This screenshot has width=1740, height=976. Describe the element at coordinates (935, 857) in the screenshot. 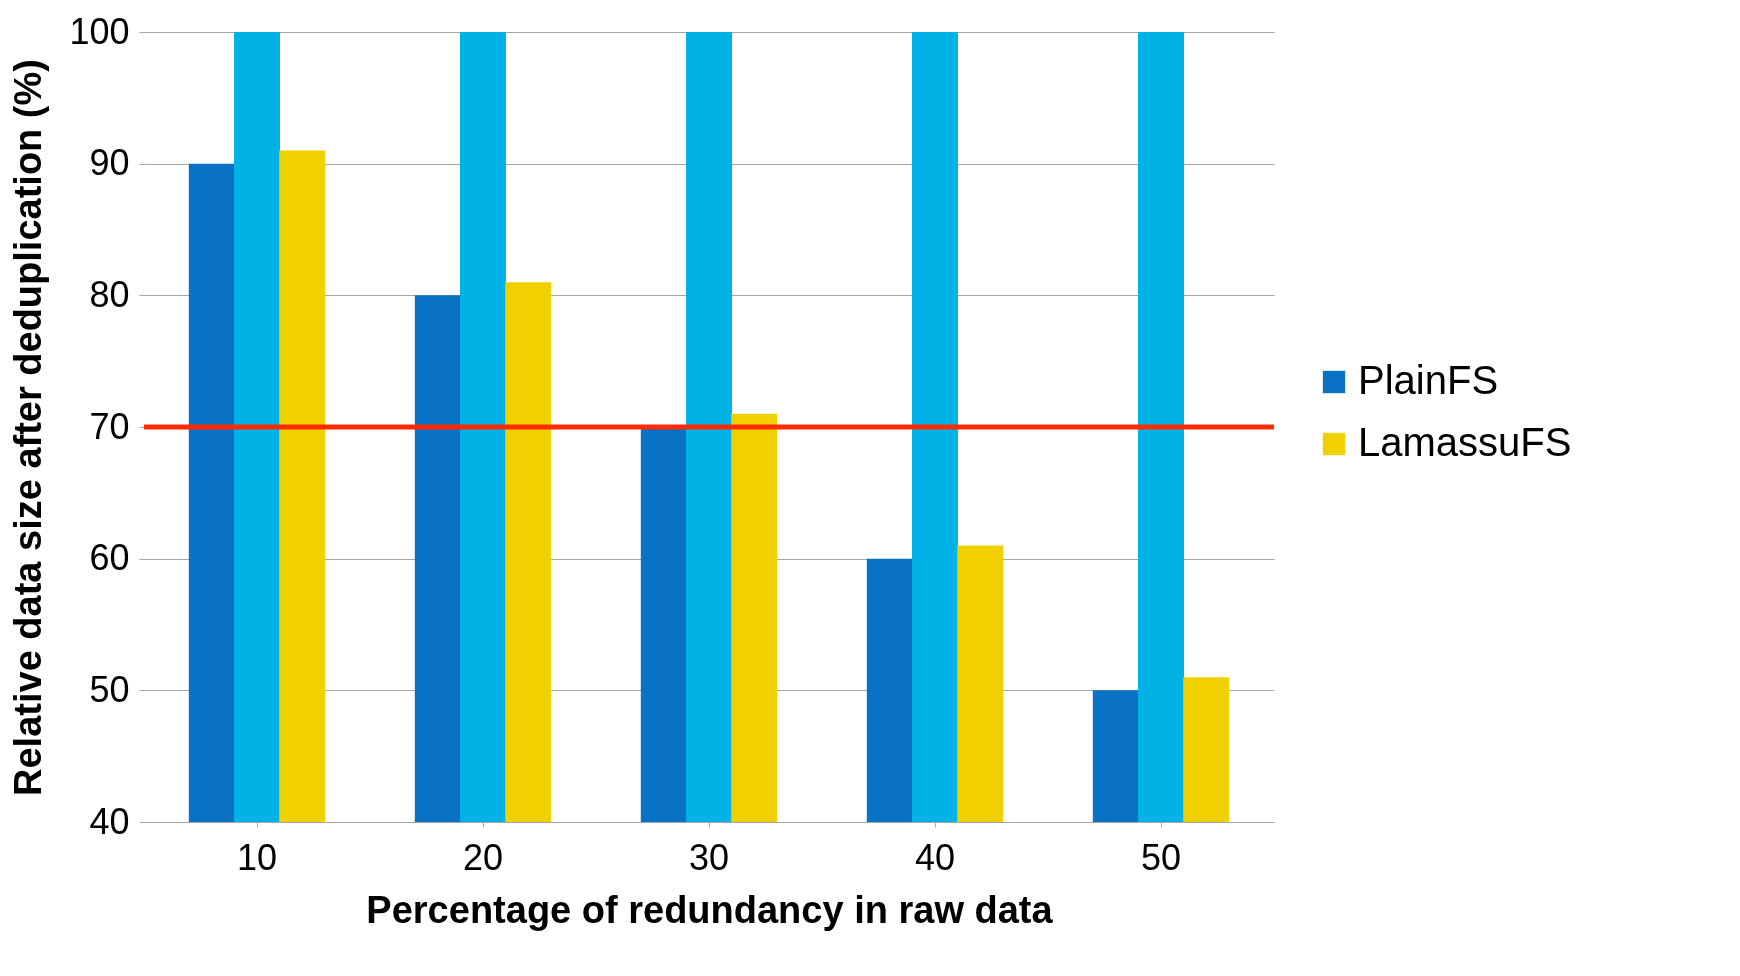

I see `x-tick-label: 40` at that location.